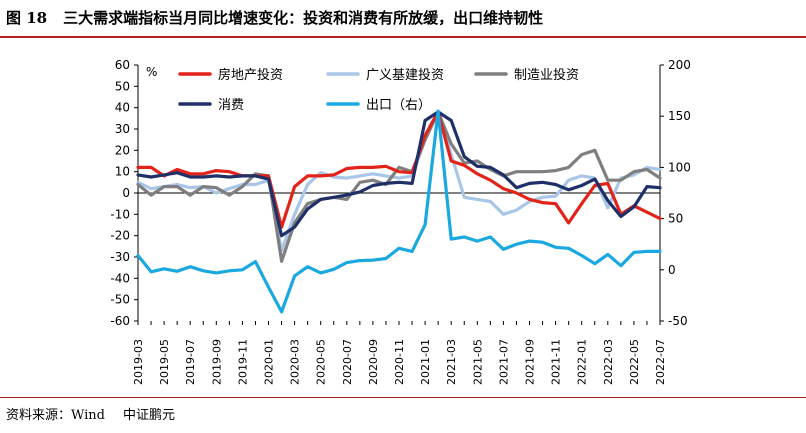 The image size is (806, 433). What do you see at coordinates (679, 167) in the screenshot?
I see `right-tick-label: 100` at bounding box center [679, 167].